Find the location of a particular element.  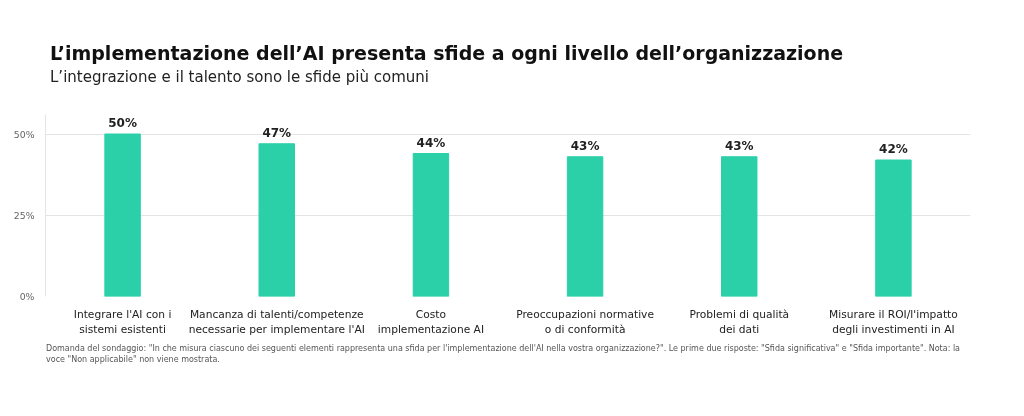

y-tick-label: 50% is located at coordinates (24, 134).